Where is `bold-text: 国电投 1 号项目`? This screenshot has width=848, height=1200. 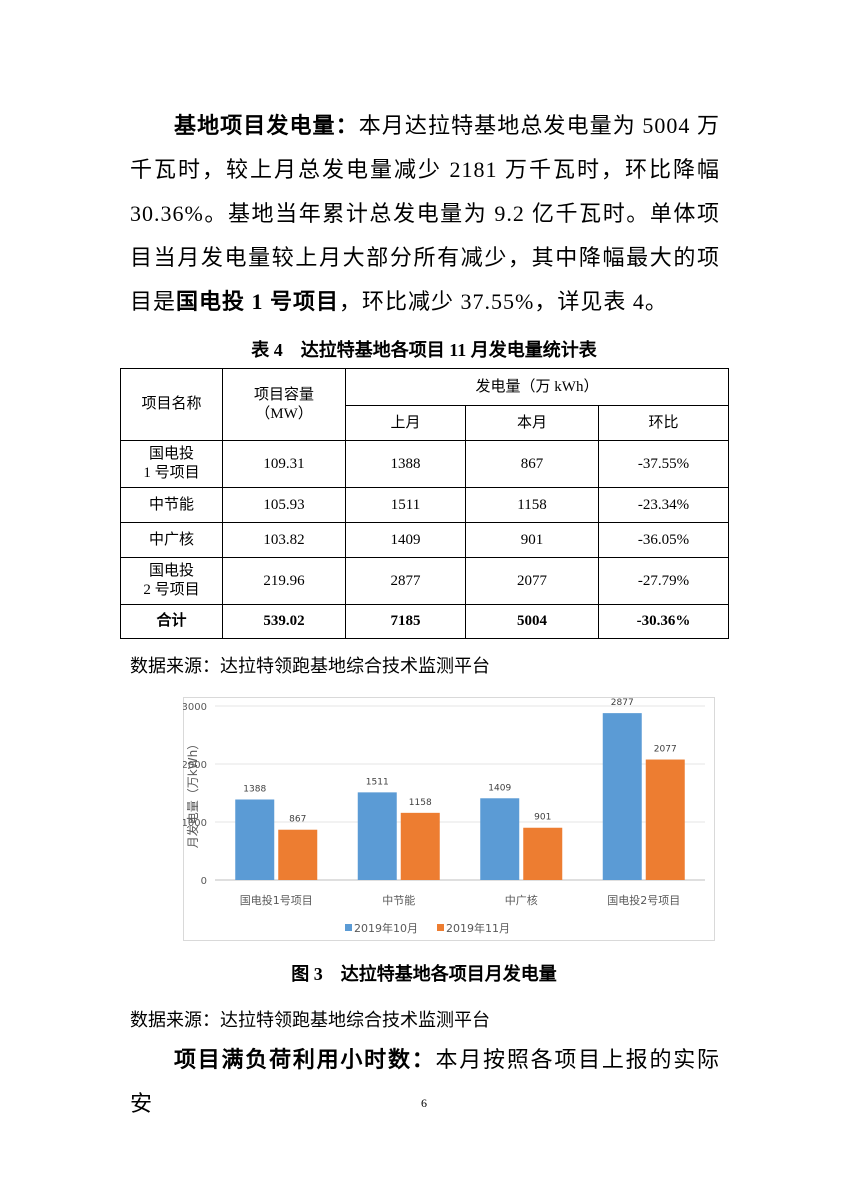 bold-text: 国电投 1 号项目 is located at coordinates (258, 301).